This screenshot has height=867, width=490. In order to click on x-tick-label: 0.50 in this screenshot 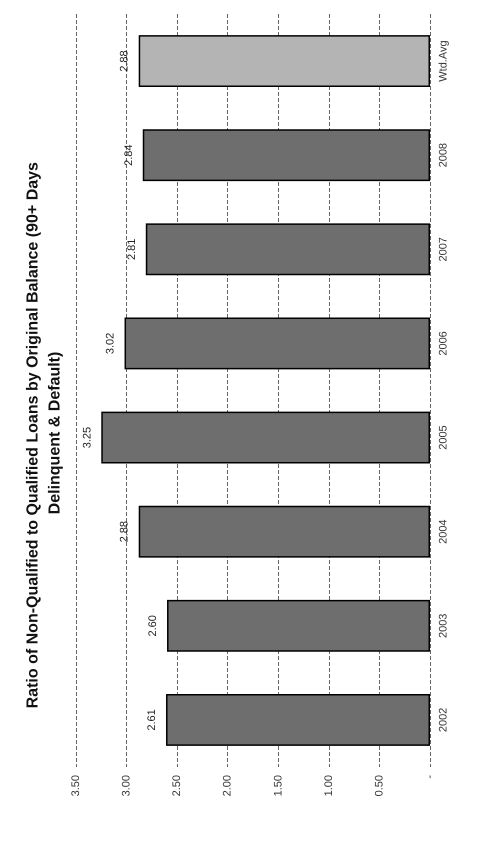, I will do `click(379, 785)`.